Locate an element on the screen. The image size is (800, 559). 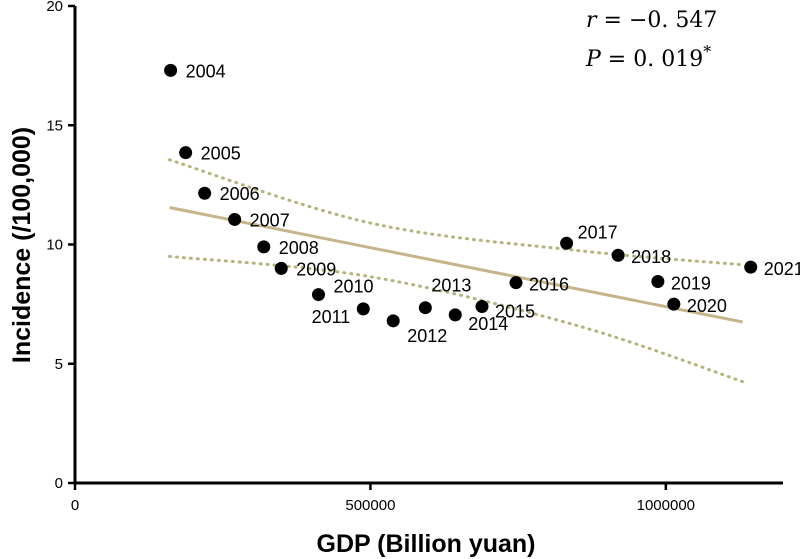
point-label-2008: 2008 is located at coordinates (299, 248).